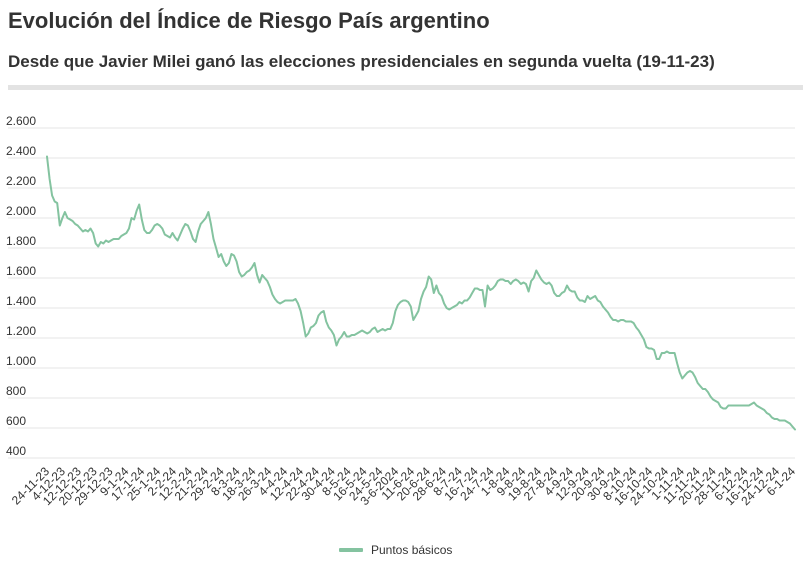  What do you see at coordinates (16, 421) in the screenshot?
I see `y-tick-label: 600` at bounding box center [16, 421].